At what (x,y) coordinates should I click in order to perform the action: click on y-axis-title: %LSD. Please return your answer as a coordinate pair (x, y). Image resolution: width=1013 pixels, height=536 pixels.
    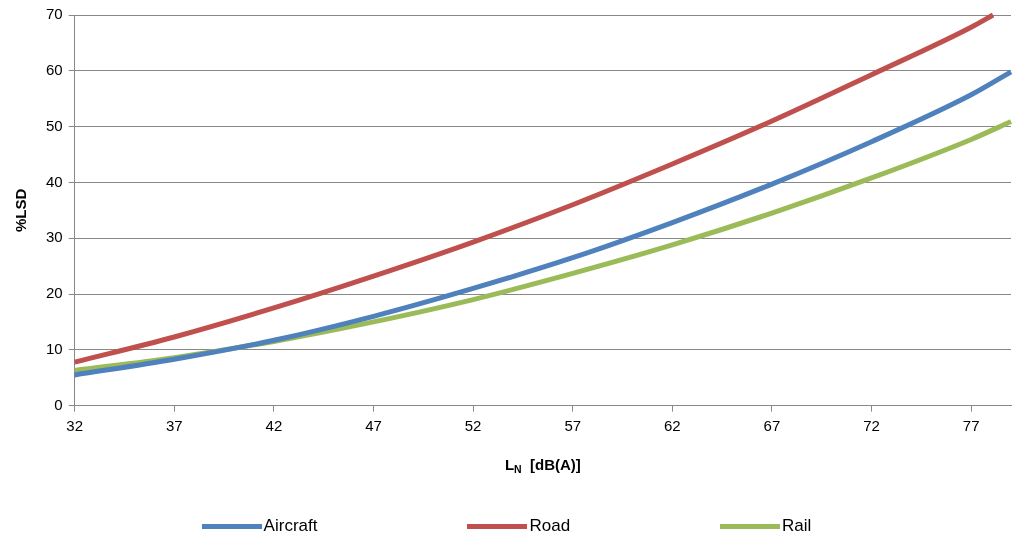
    Looking at the image, I should click on (21, 210).